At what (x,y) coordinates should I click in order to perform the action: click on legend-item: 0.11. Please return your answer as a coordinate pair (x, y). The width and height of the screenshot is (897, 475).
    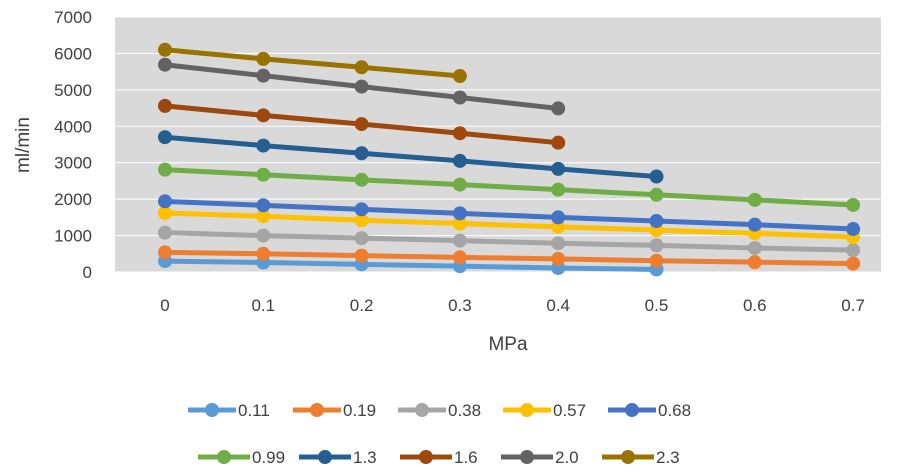
    Looking at the image, I should click on (229, 410).